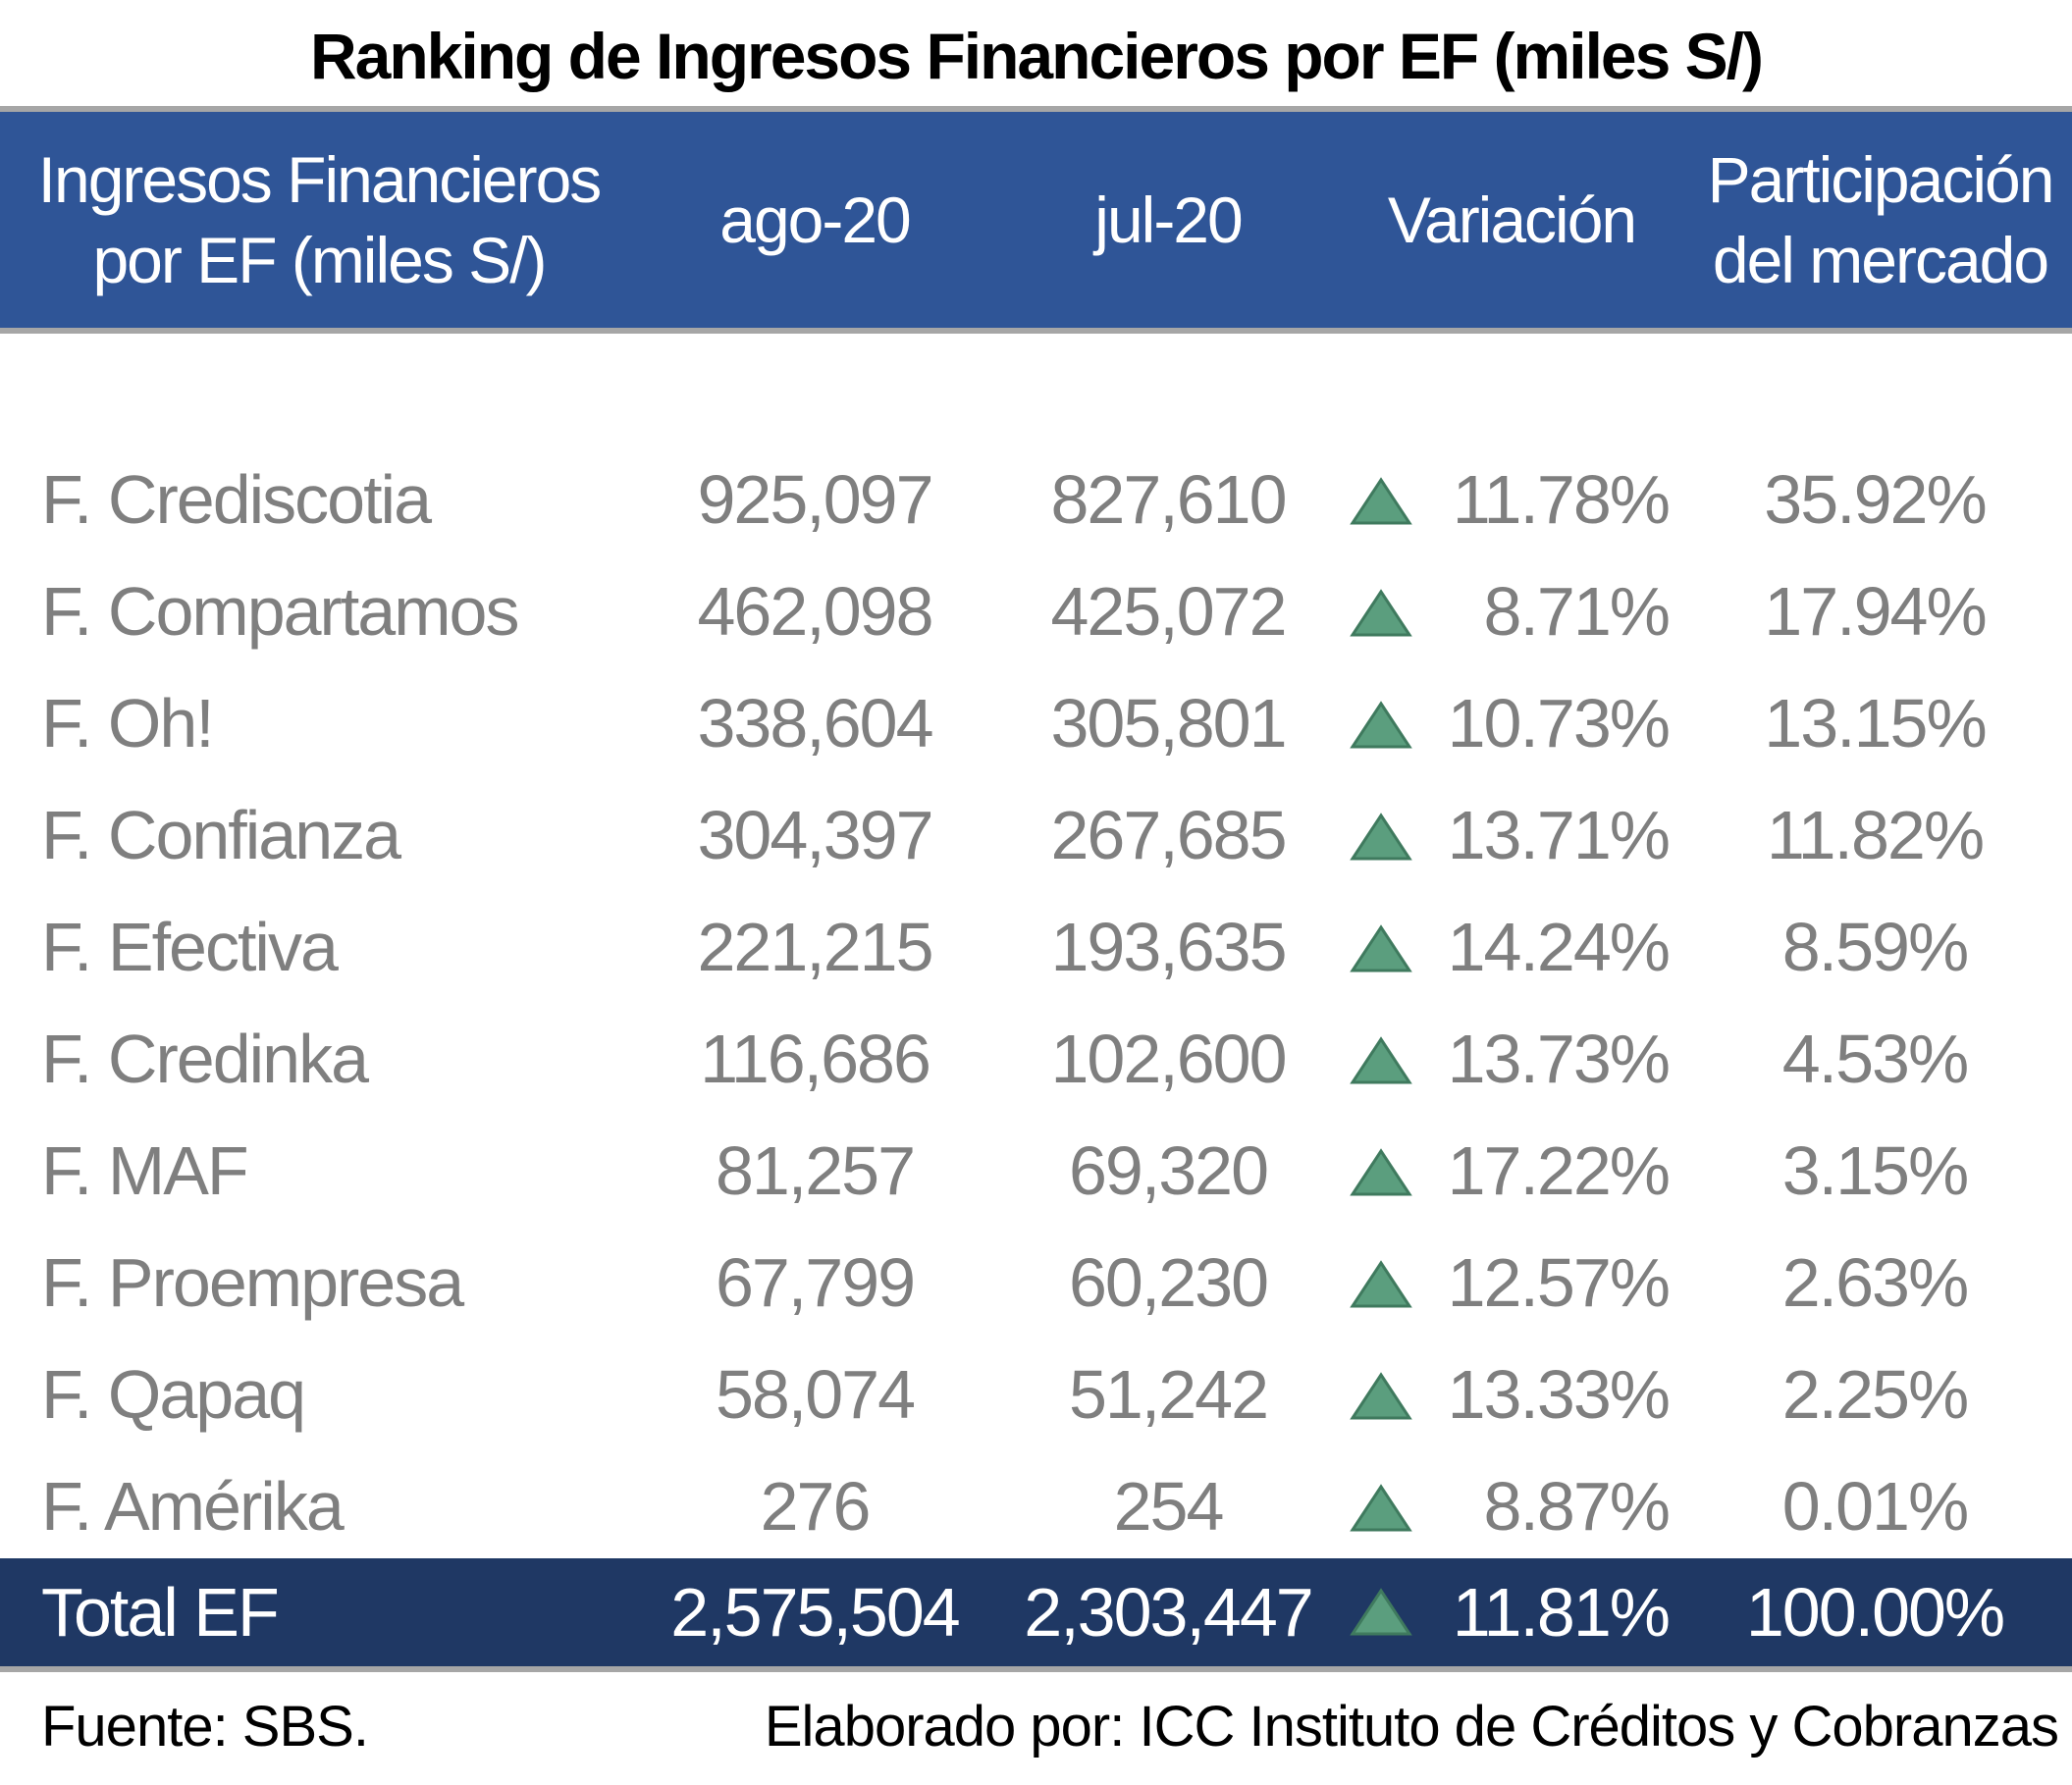  Describe the element at coordinates (1875, 1612) in the screenshot. I see `total-share: 100.00%` at that location.